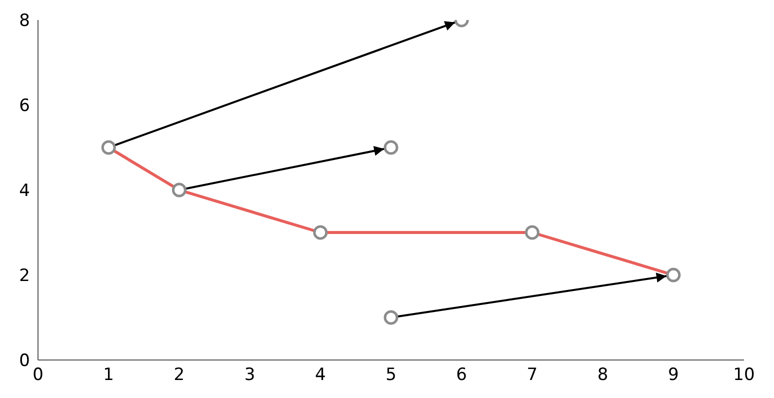 The image size is (774, 398). Describe the element at coordinates (391, 375) in the screenshot. I see `x-tick-label: 5` at that location.